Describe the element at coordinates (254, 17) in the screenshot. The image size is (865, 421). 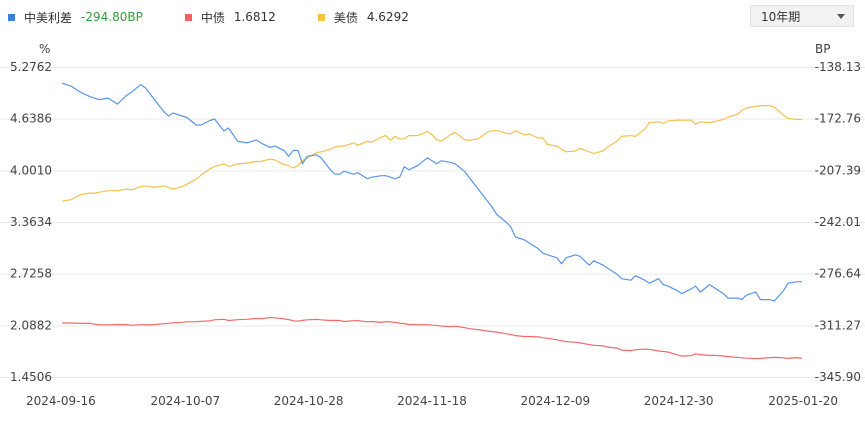
I see `legend-value-cn: 1.6812` at that location.